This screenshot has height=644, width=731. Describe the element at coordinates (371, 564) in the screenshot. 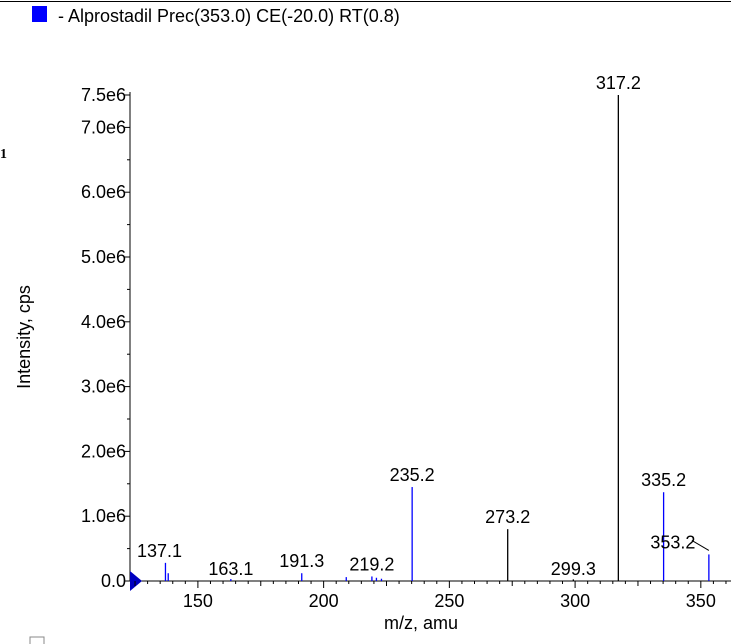

I see `peak-label: 219.2` at that location.